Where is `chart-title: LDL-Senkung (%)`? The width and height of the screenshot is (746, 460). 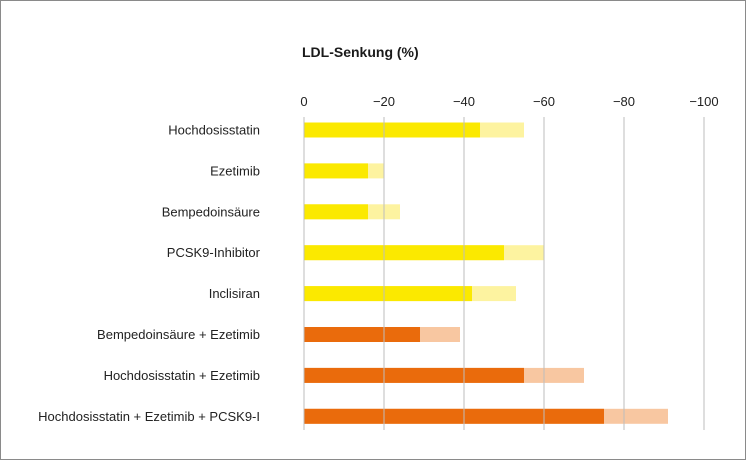
chart-title: LDL-Senkung (%) is located at coordinates (360, 52).